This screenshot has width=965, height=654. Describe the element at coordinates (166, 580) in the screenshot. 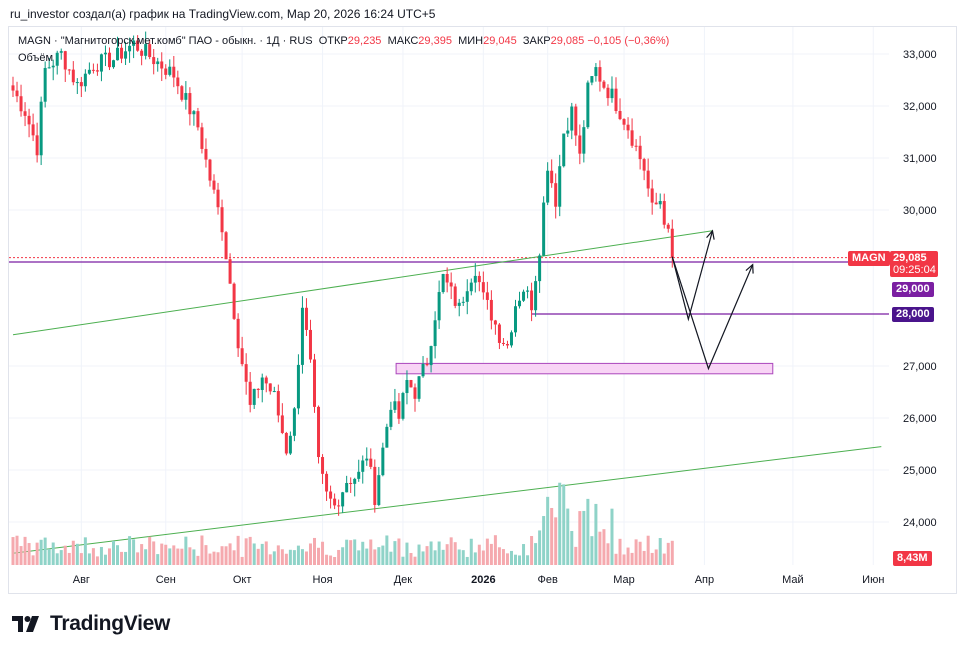

I see `x-tick-label: Сен` at that location.